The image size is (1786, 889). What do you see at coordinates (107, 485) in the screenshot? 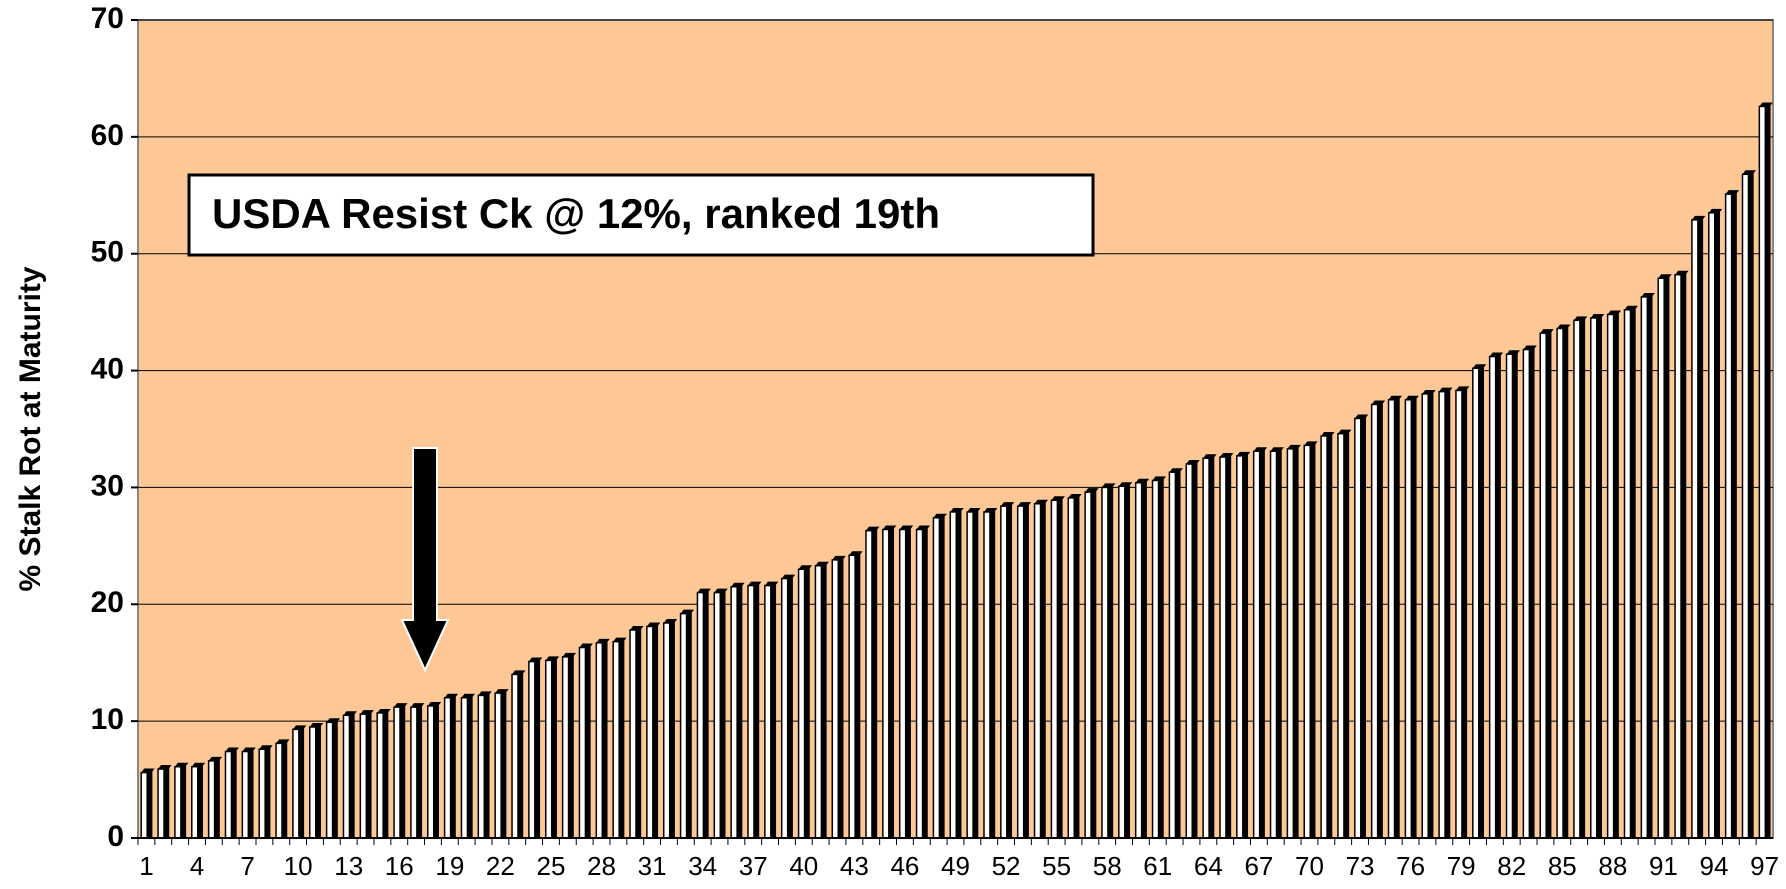
I see `y-tick-label: 30` at bounding box center [107, 485].